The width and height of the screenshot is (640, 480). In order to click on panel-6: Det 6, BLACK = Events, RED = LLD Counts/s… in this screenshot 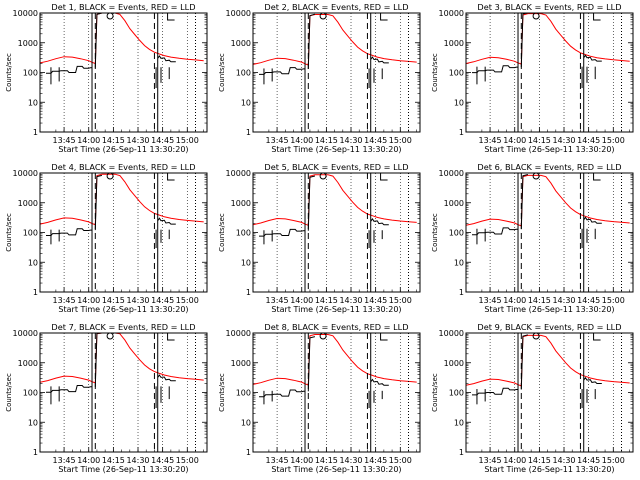, I will do `click(532, 238)`.